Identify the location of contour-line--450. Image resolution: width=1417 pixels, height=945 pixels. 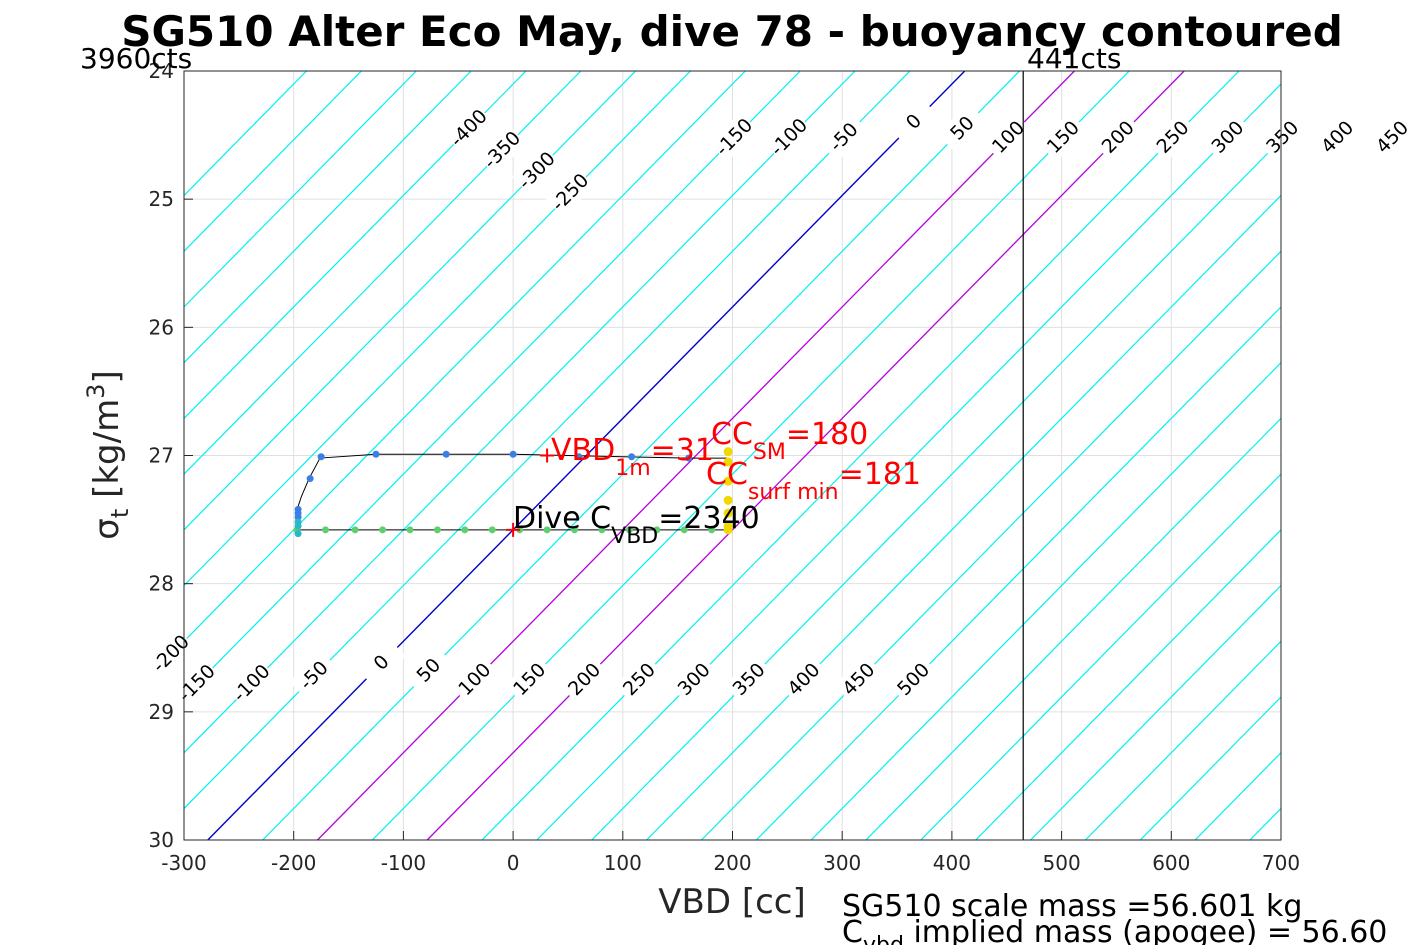
(328, 217).